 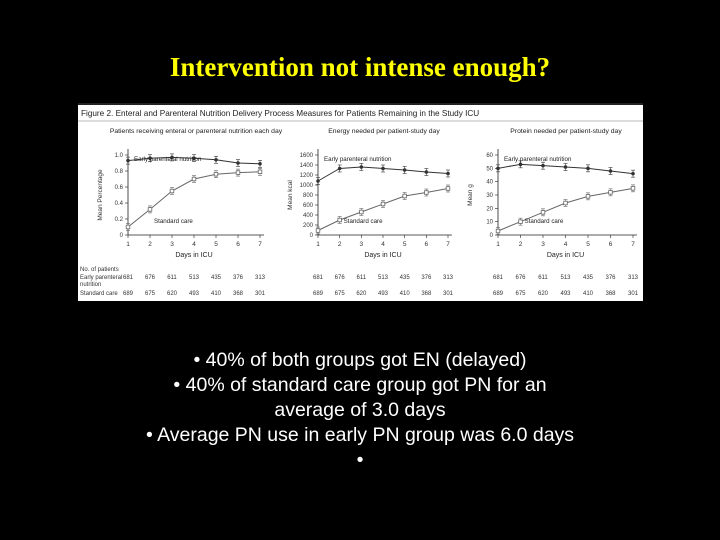 What do you see at coordinates (588, 244) in the screenshot?
I see `x-tick-label: 5` at bounding box center [588, 244].